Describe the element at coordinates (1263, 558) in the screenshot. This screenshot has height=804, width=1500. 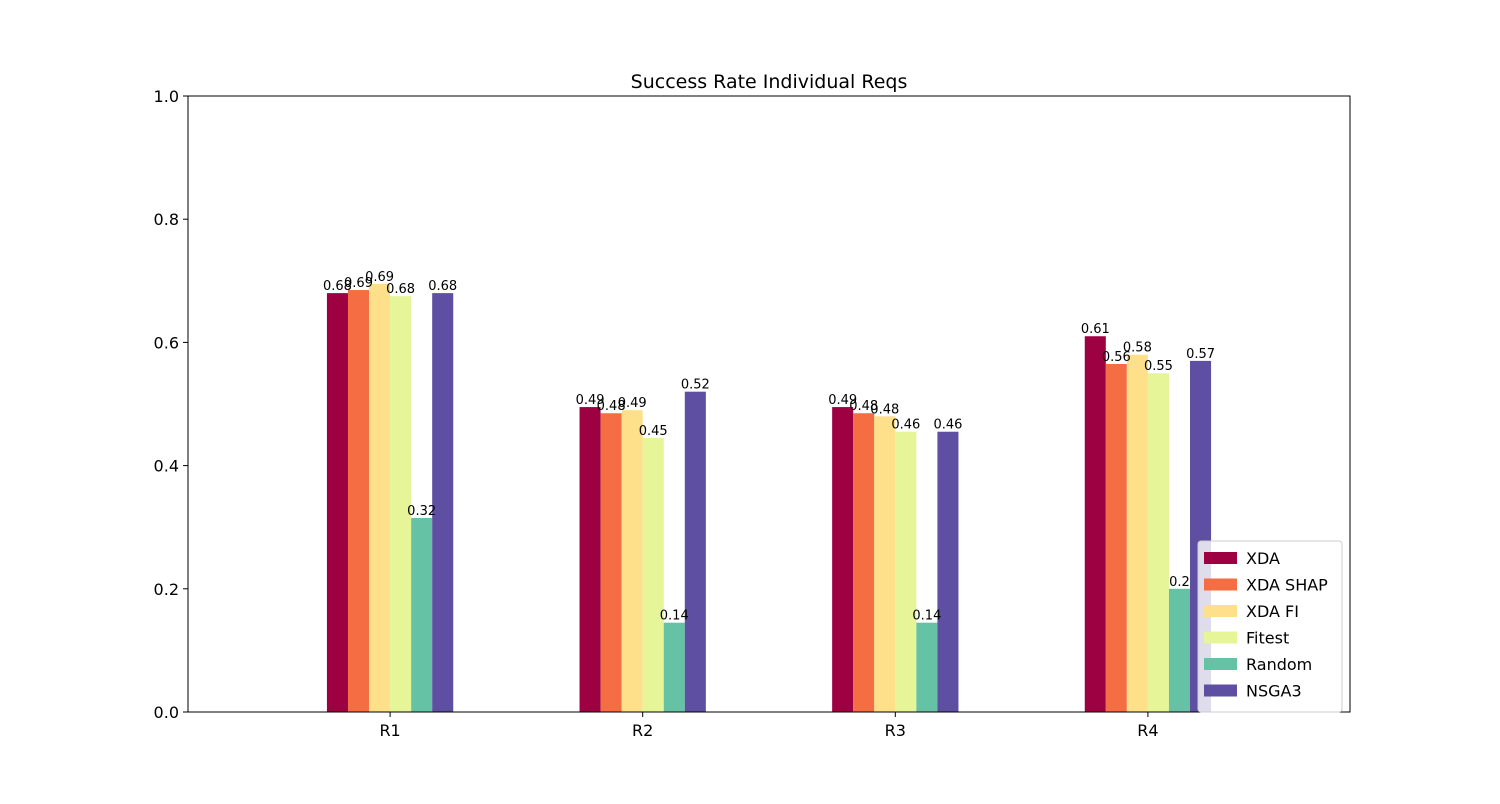
I see `legend-label: XDA` at that location.